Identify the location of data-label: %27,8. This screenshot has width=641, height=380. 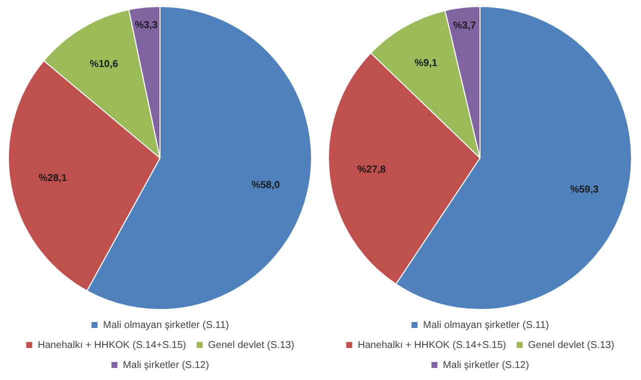
(371, 170).